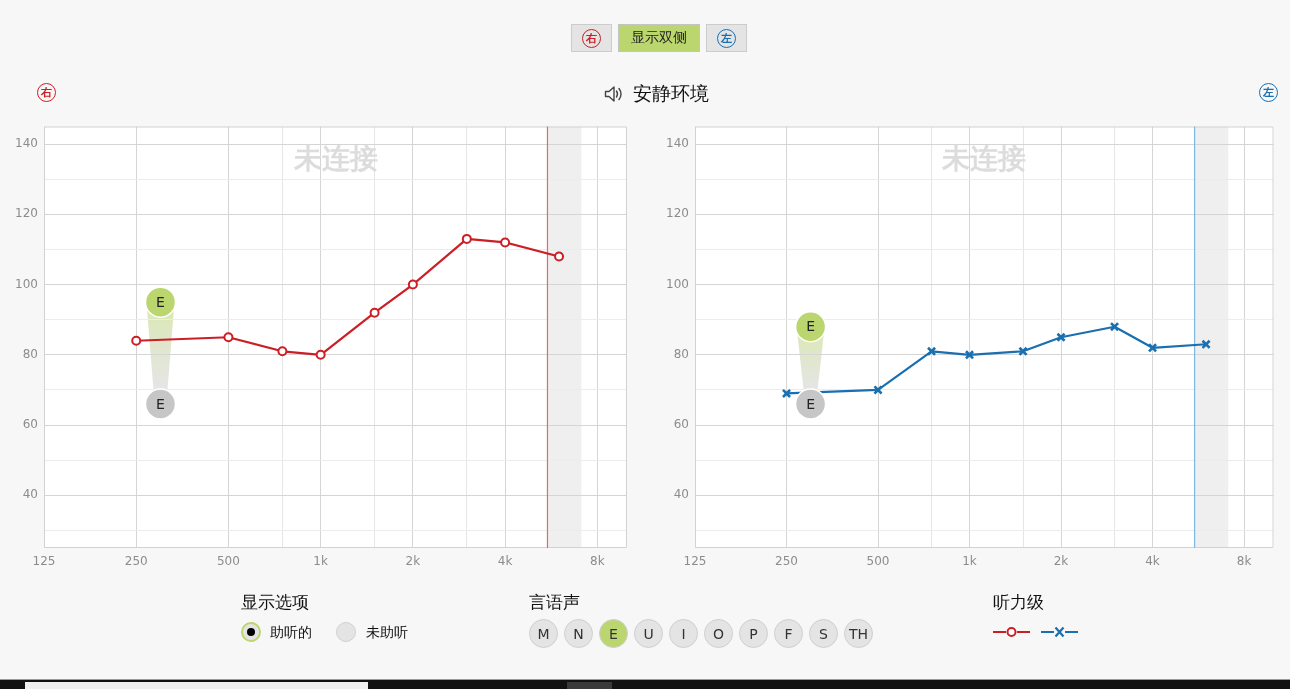 Image resolution: width=1290 pixels, height=689 pixels. What do you see at coordinates (543, 633) in the screenshot?
I see `toggle-button: M` at bounding box center [543, 633].